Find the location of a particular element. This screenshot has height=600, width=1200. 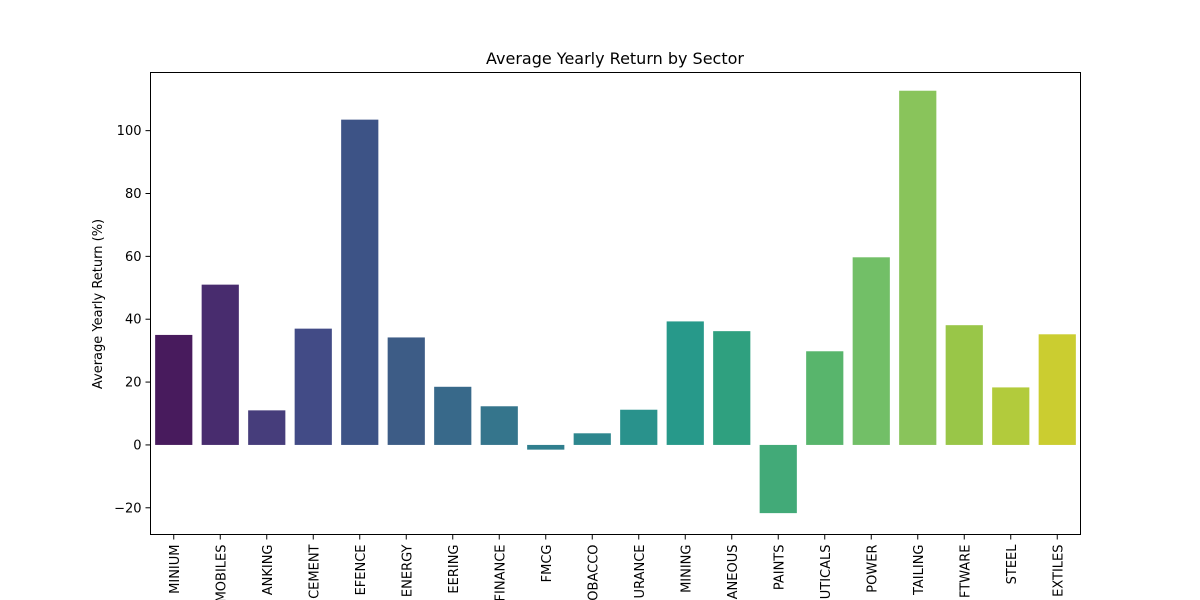

x-tick-label: POWER is located at coordinates (872, 569).